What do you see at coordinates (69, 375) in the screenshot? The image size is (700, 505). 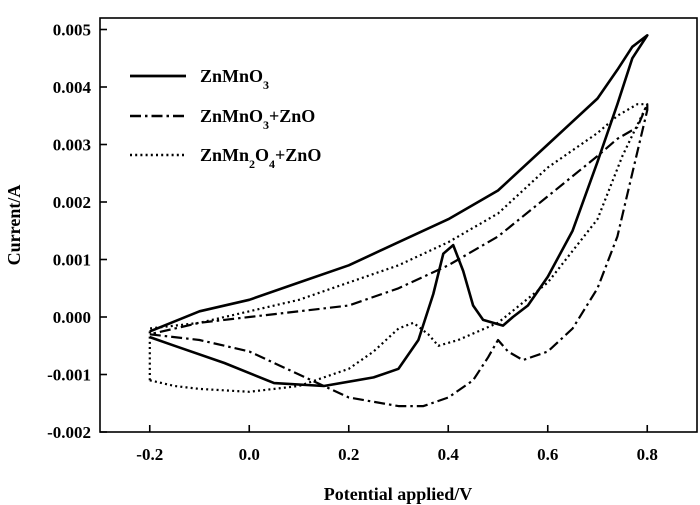 I see `y-tick-label: -0.001` at bounding box center [69, 375].